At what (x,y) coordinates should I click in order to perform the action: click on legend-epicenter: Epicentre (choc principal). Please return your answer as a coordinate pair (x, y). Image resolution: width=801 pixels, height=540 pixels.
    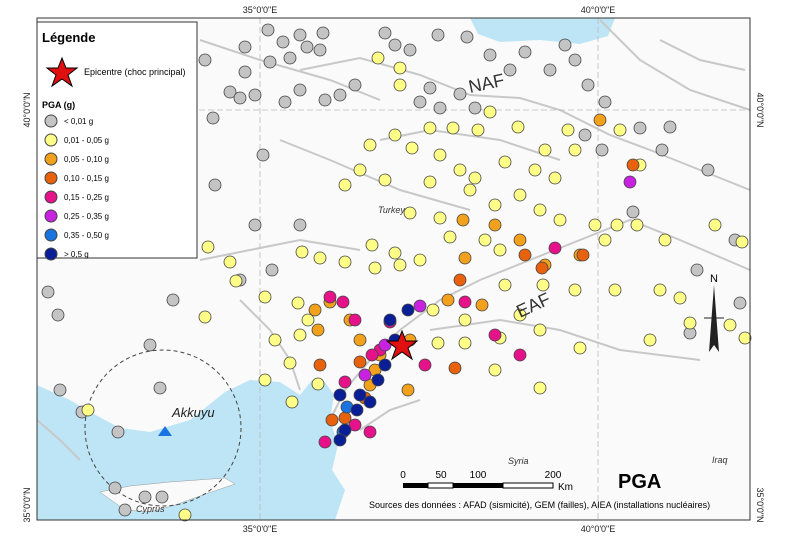
    Looking at the image, I should click on (135, 72).